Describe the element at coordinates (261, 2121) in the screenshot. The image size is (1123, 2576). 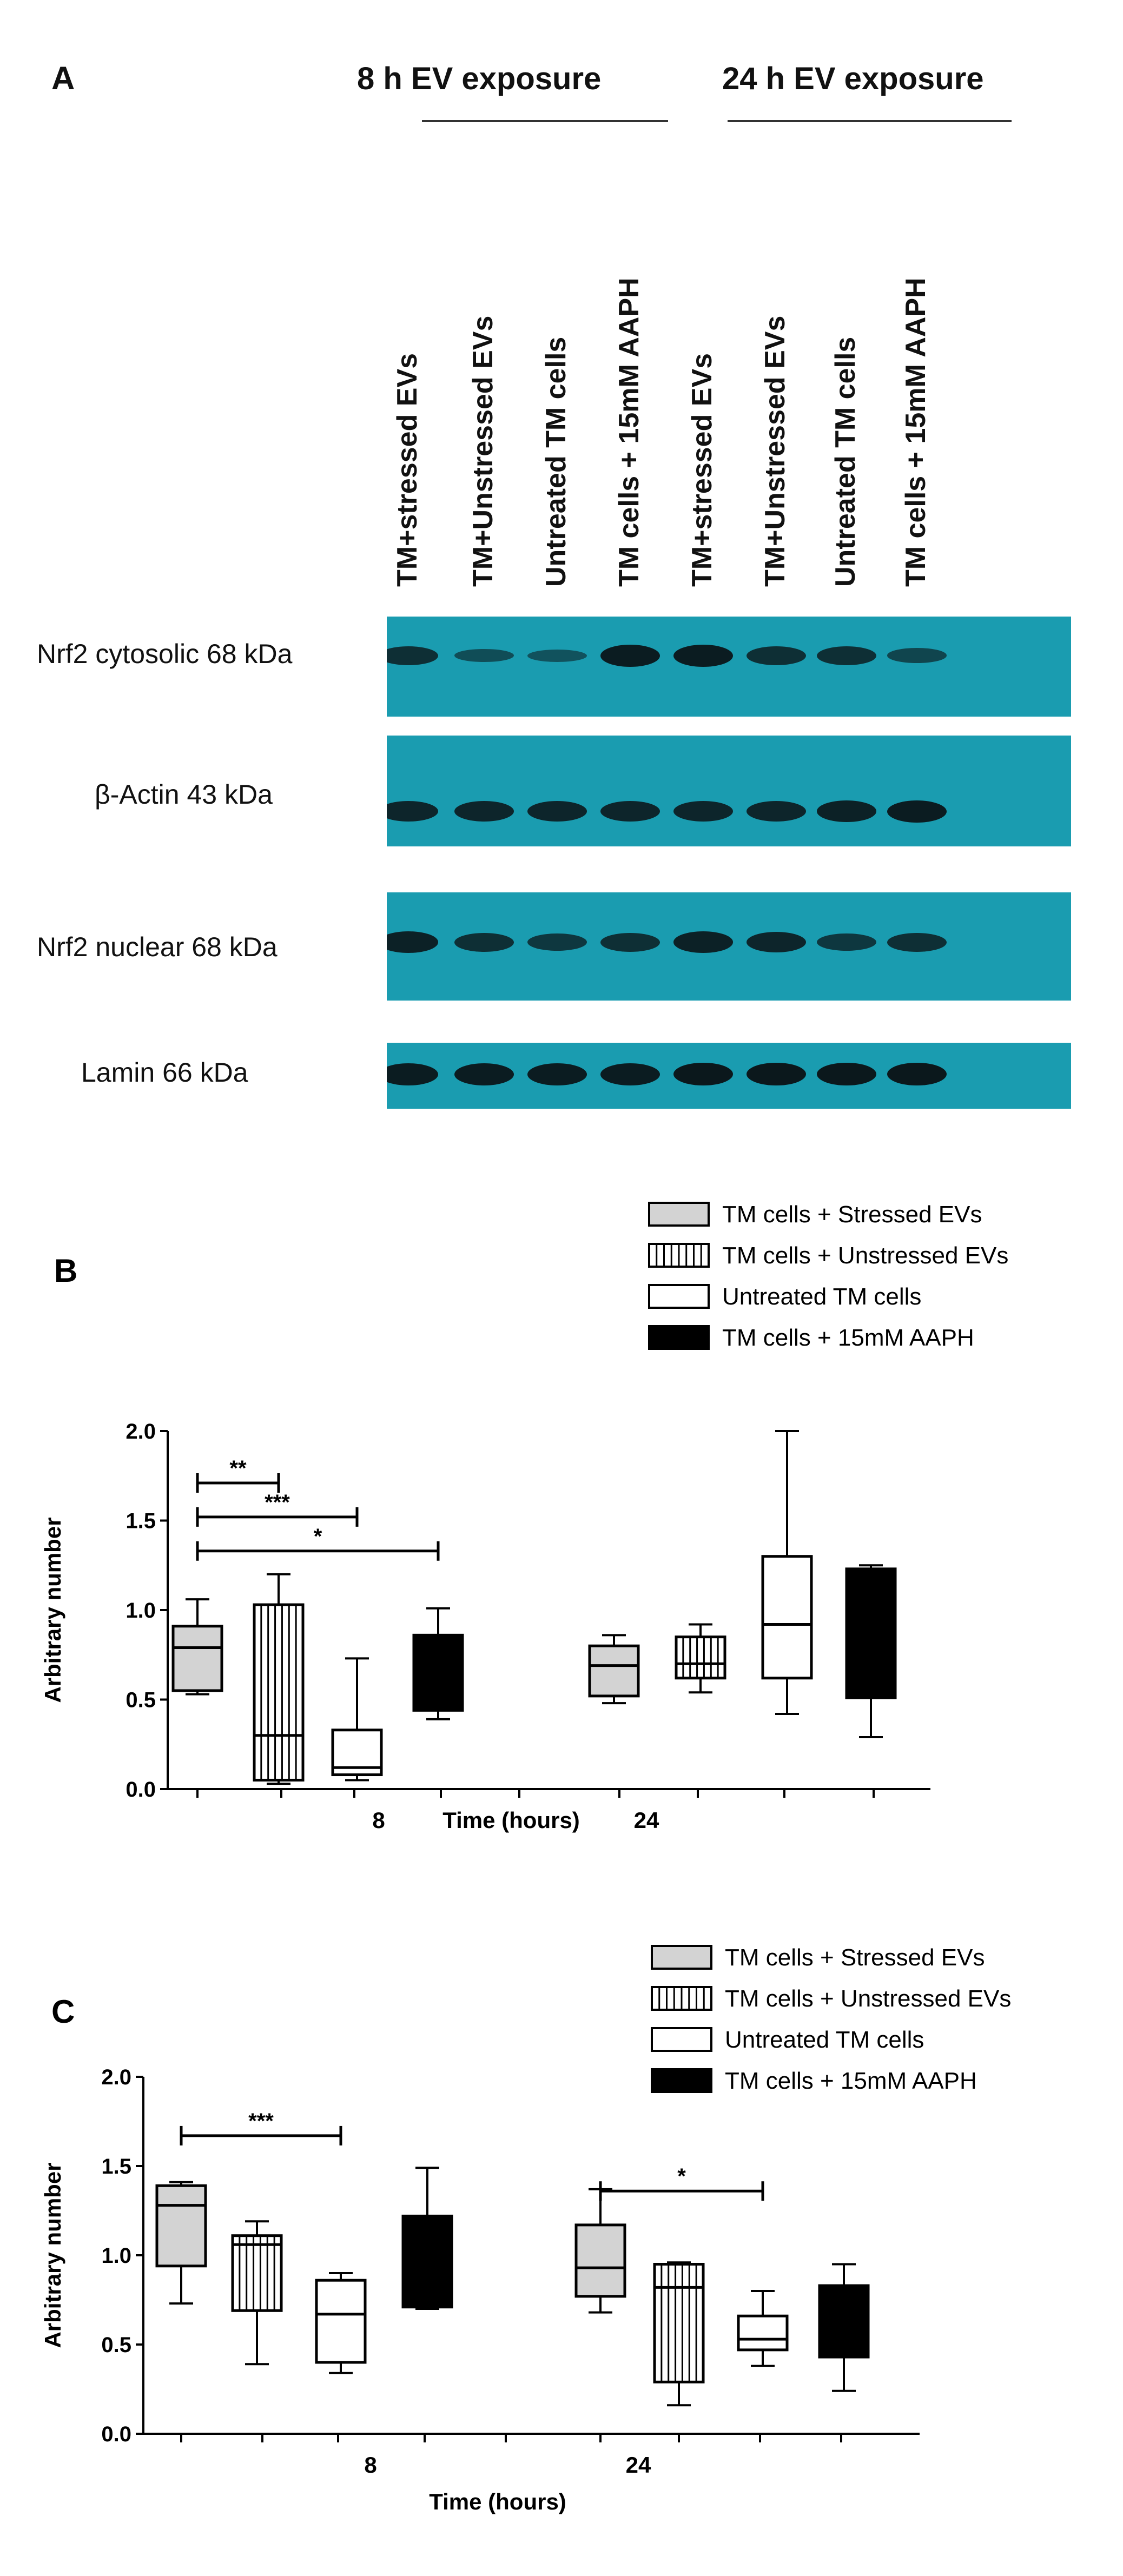
I see `significance-label: ***` at that location.